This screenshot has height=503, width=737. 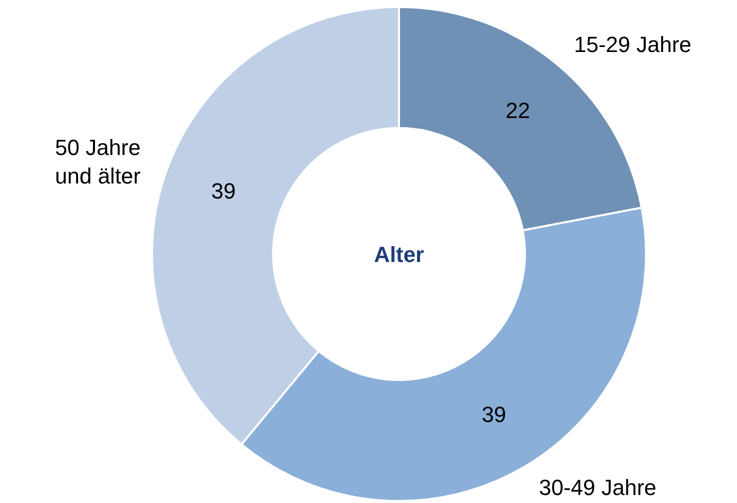 I want to click on slice-label: 50 Jahre und älter, so click(x=98, y=162).